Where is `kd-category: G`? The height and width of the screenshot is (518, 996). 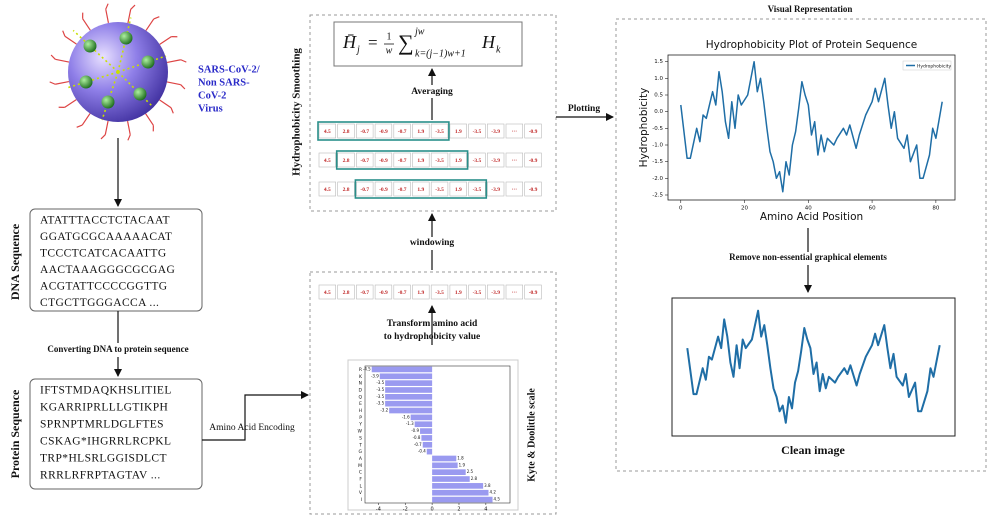
kd-category: G is located at coordinates (361, 452).